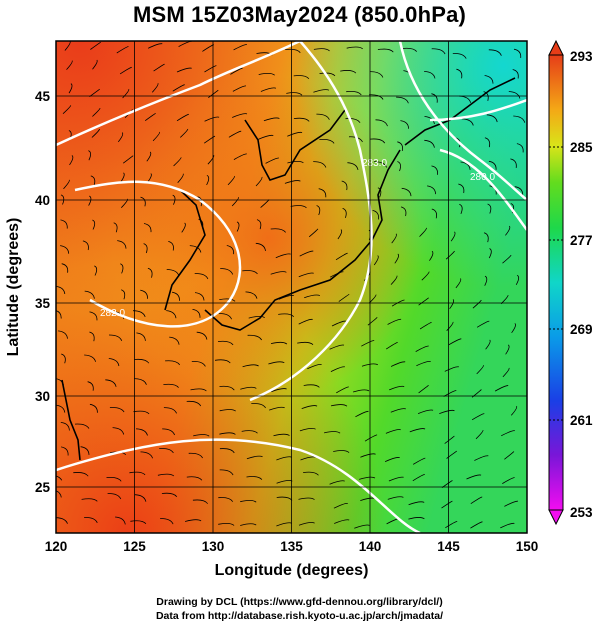  I want to click on y-tick-label: 25, so click(43, 487).